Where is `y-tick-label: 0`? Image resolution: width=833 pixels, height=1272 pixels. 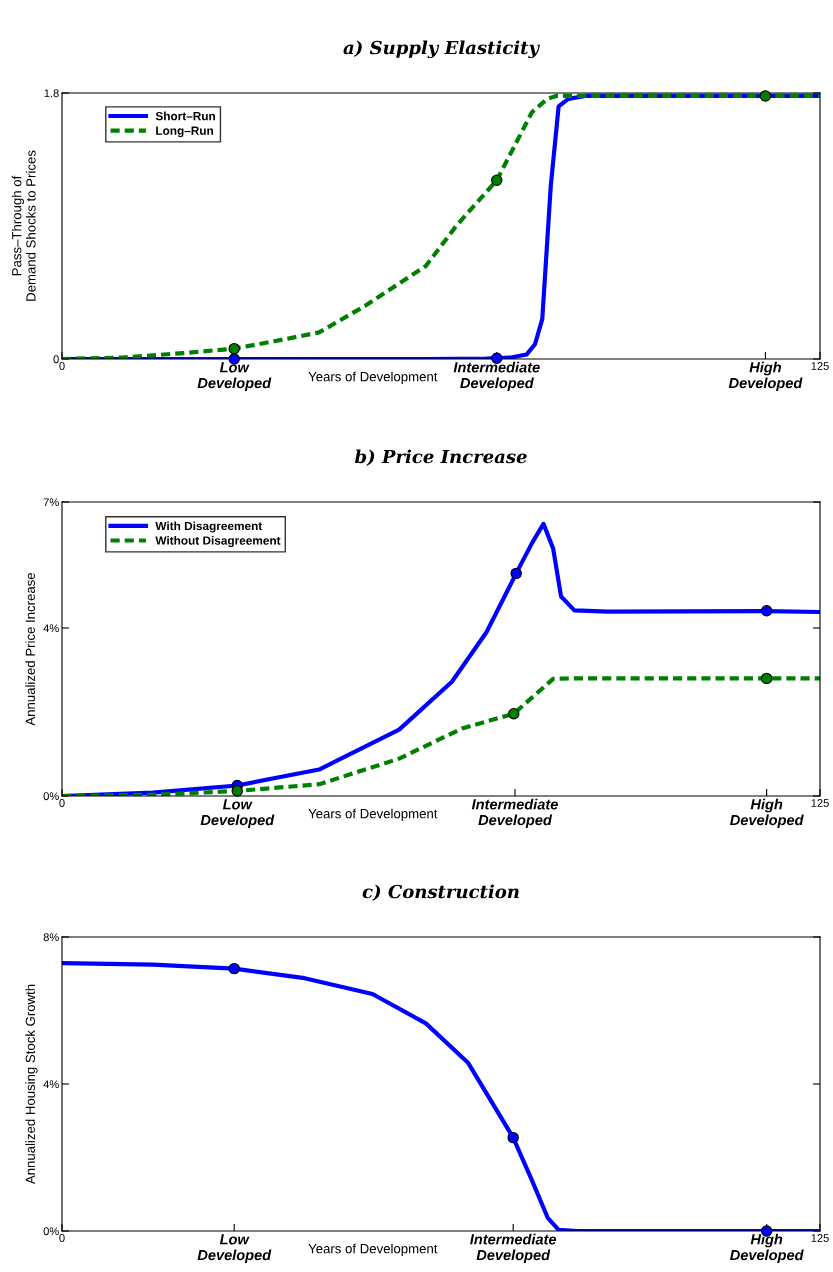 y-tick-label: 0 is located at coordinates (56, 359).